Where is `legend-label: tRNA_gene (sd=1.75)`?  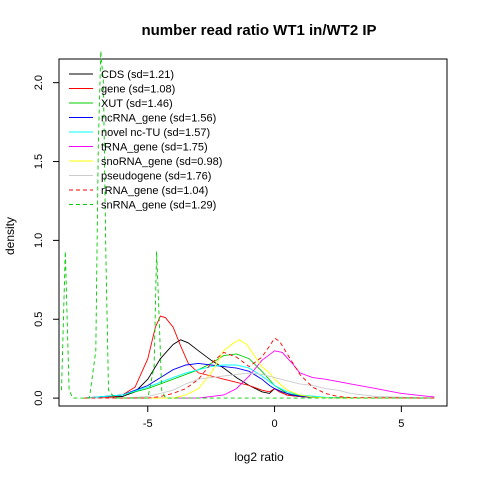
legend-label: tRNA_gene (sd=1.75) is located at coordinates (154, 148).